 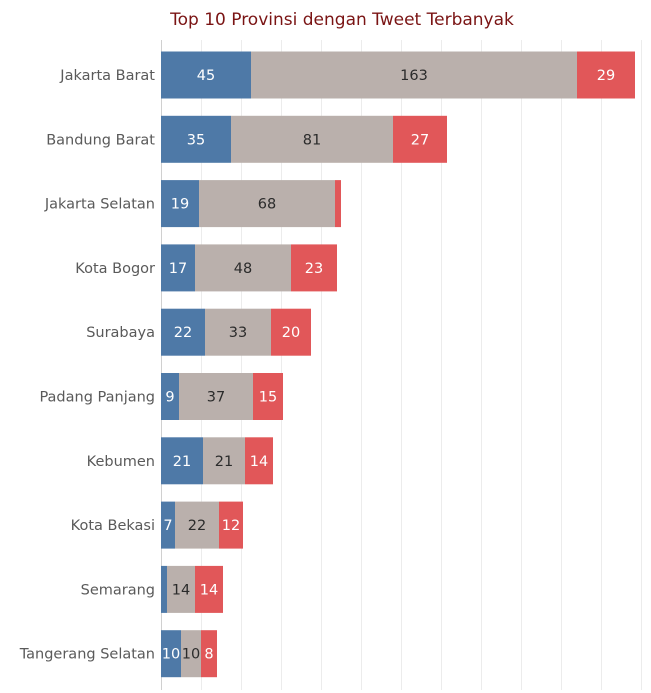 I want to click on data-label: 48, so click(x=243, y=269).